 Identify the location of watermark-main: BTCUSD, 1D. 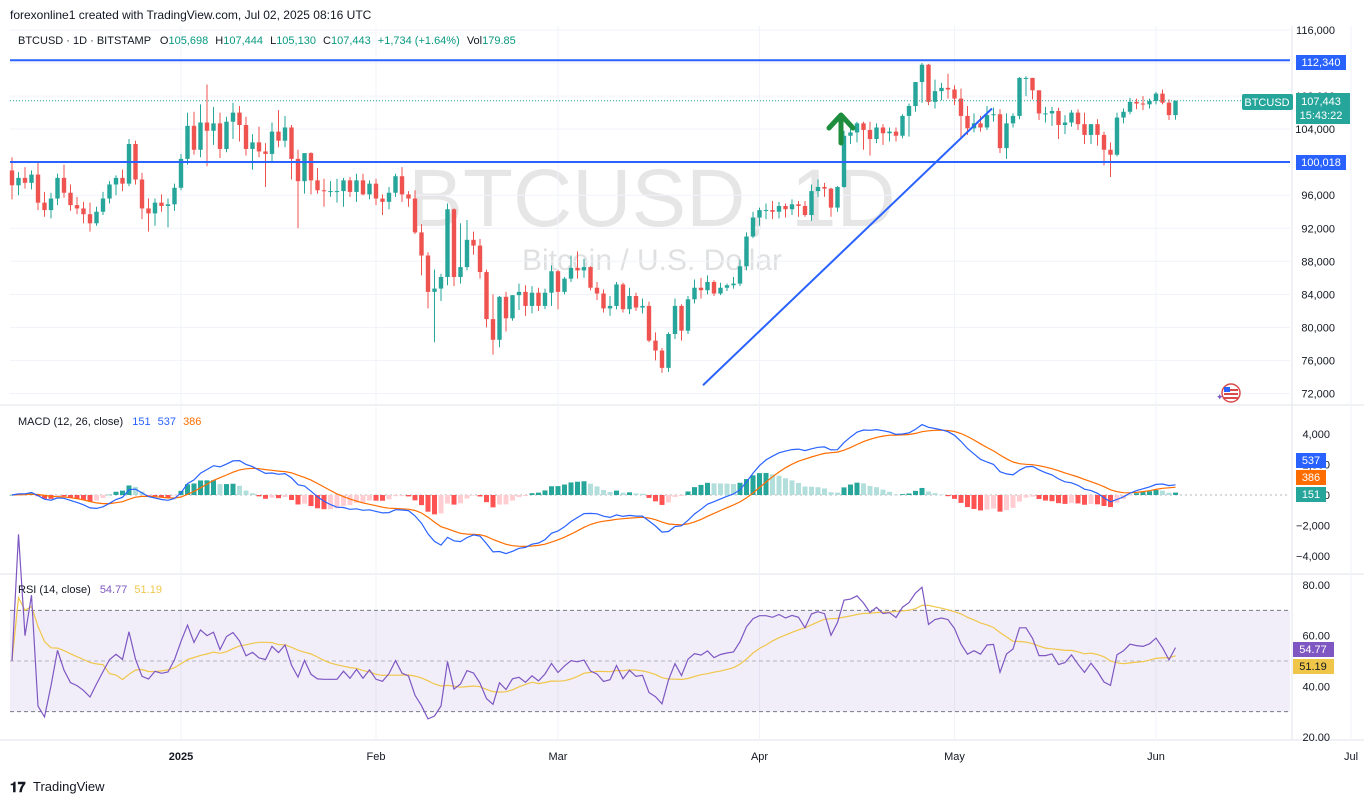
(652, 198).